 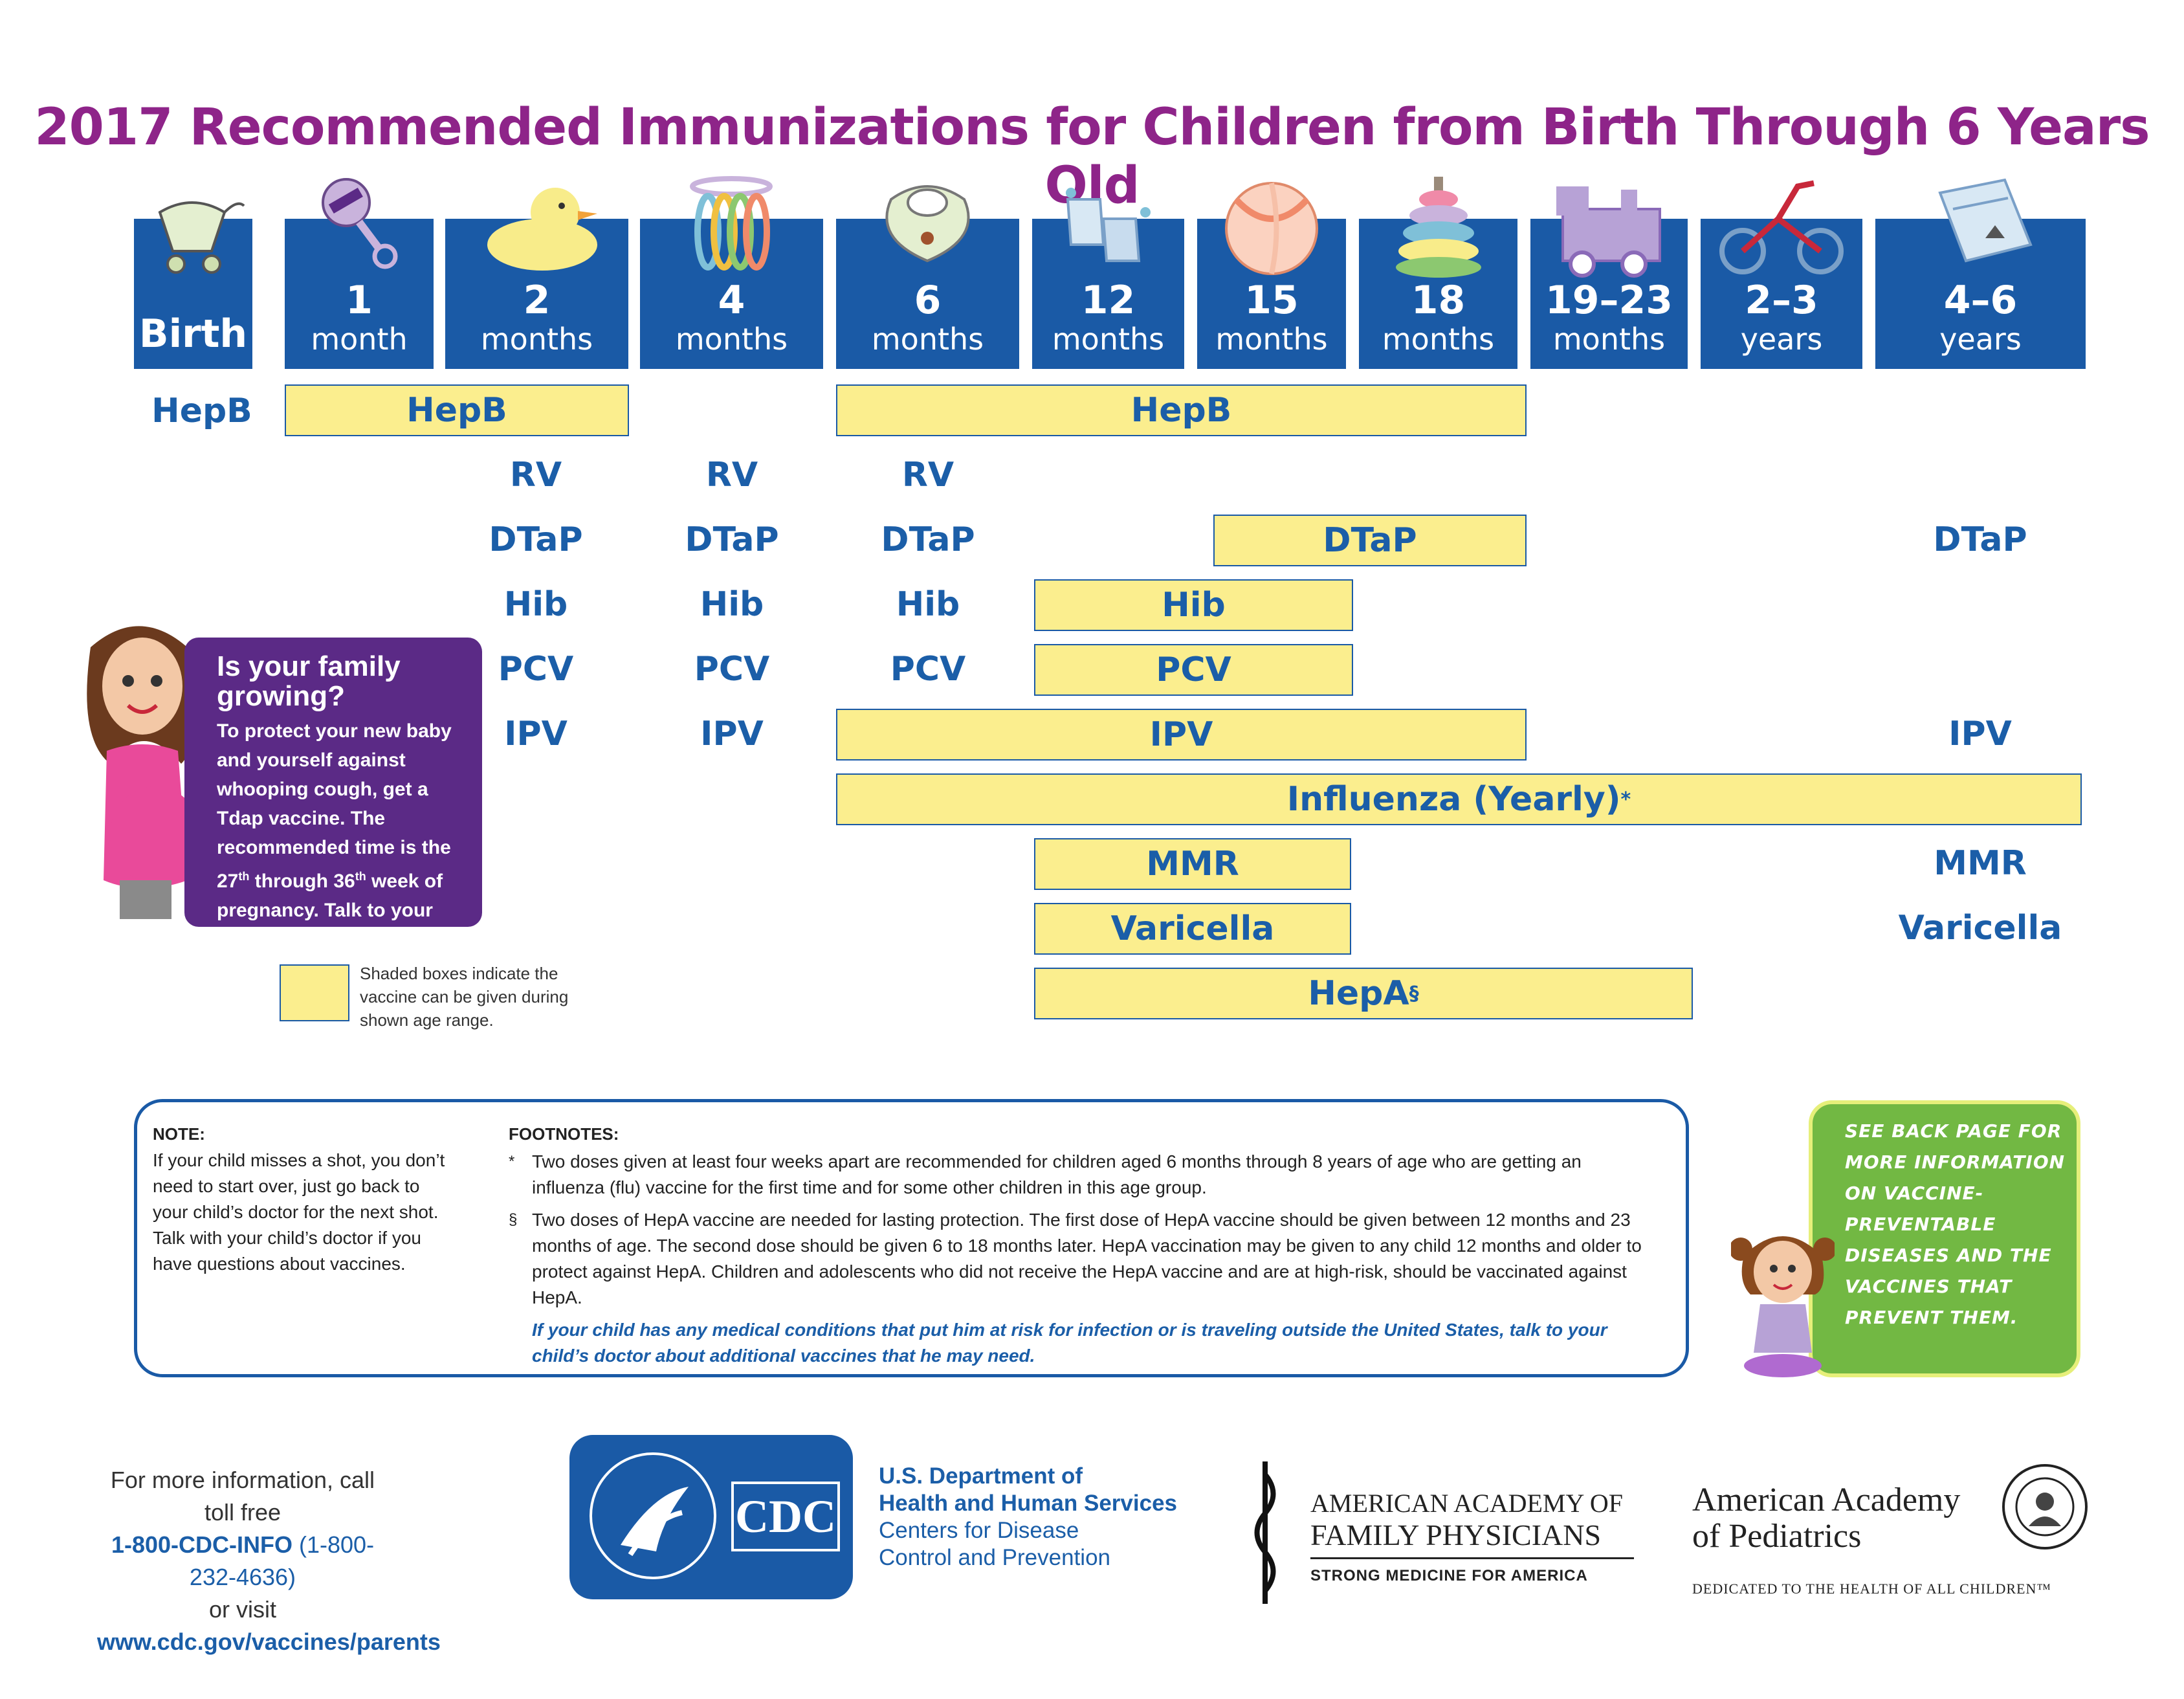 What do you see at coordinates (359, 300) in the screenshot?
I see `age-number: 1` at bounding box center [359, 300].